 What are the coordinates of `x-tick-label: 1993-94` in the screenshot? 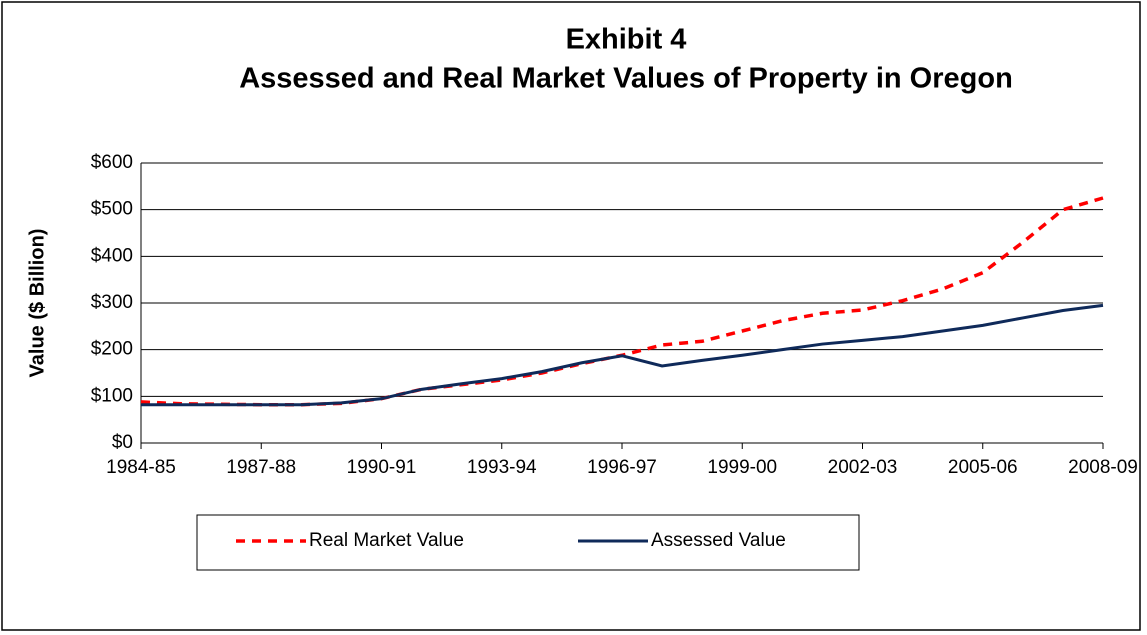 It's located at (502, 467).